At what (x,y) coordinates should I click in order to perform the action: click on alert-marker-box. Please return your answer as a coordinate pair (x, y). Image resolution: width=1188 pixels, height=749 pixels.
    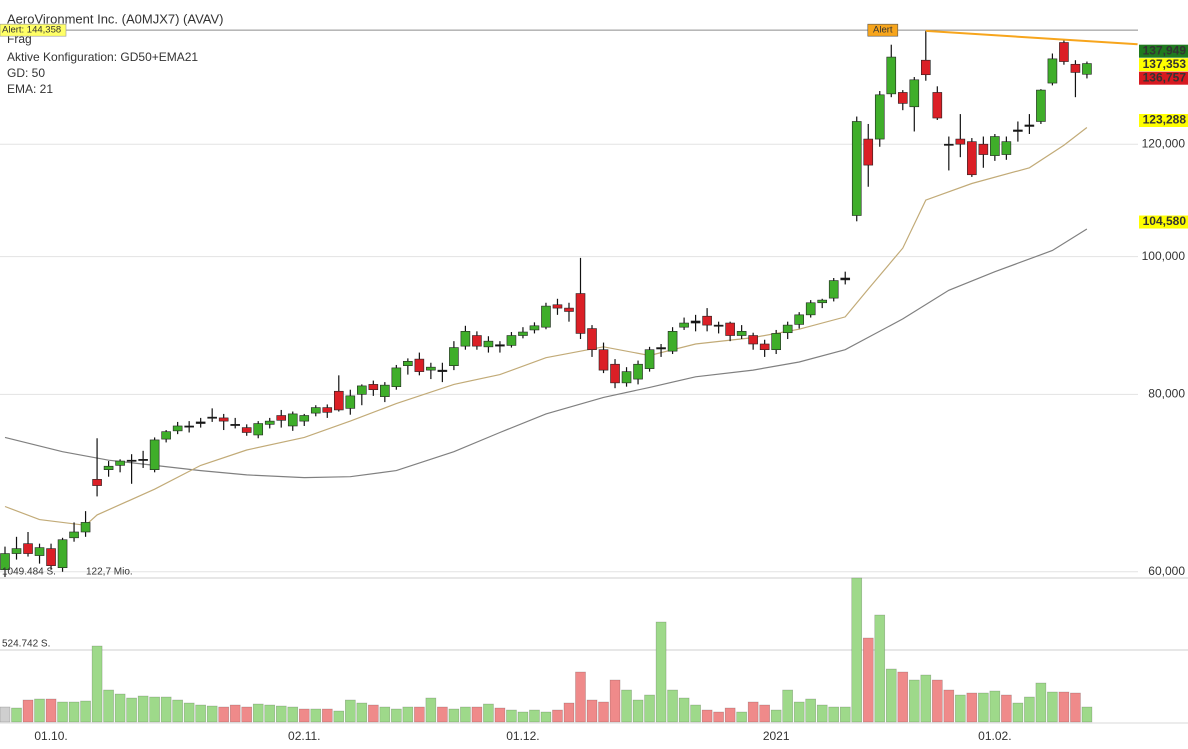
    Looking at the image, I should click on (883, 30).